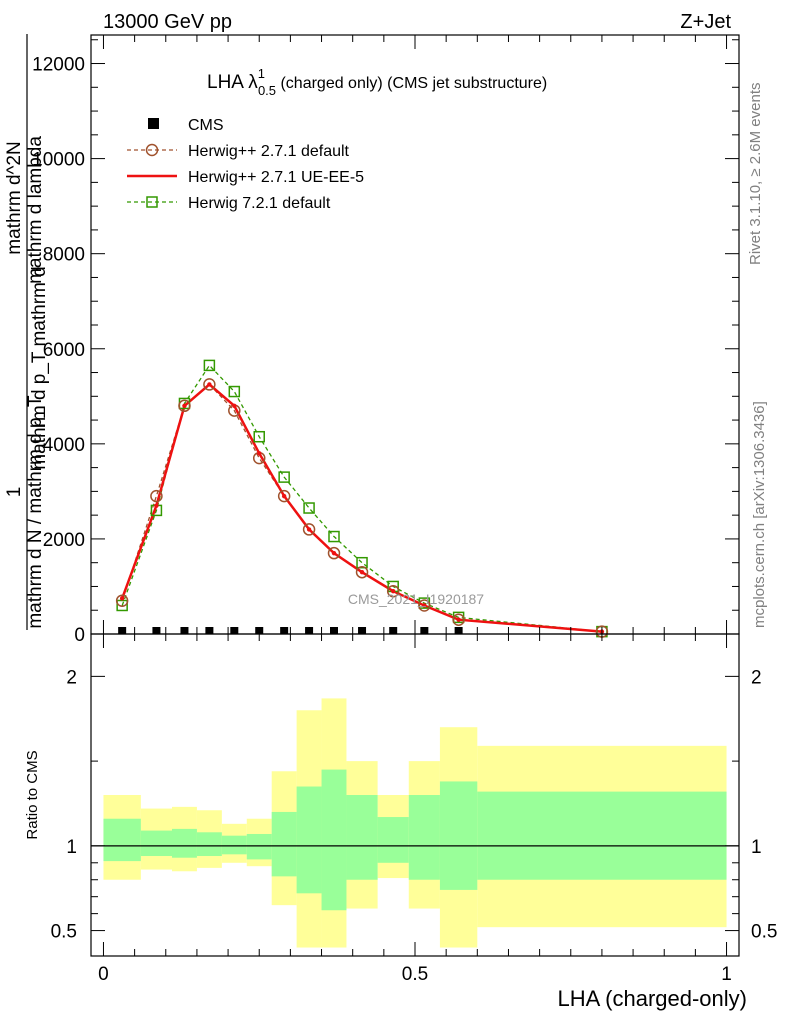  What do you see at coordinates (58, 160) in the screenshot?
I see `main-ytick-label: 10000` at bounding box center [58, 160].